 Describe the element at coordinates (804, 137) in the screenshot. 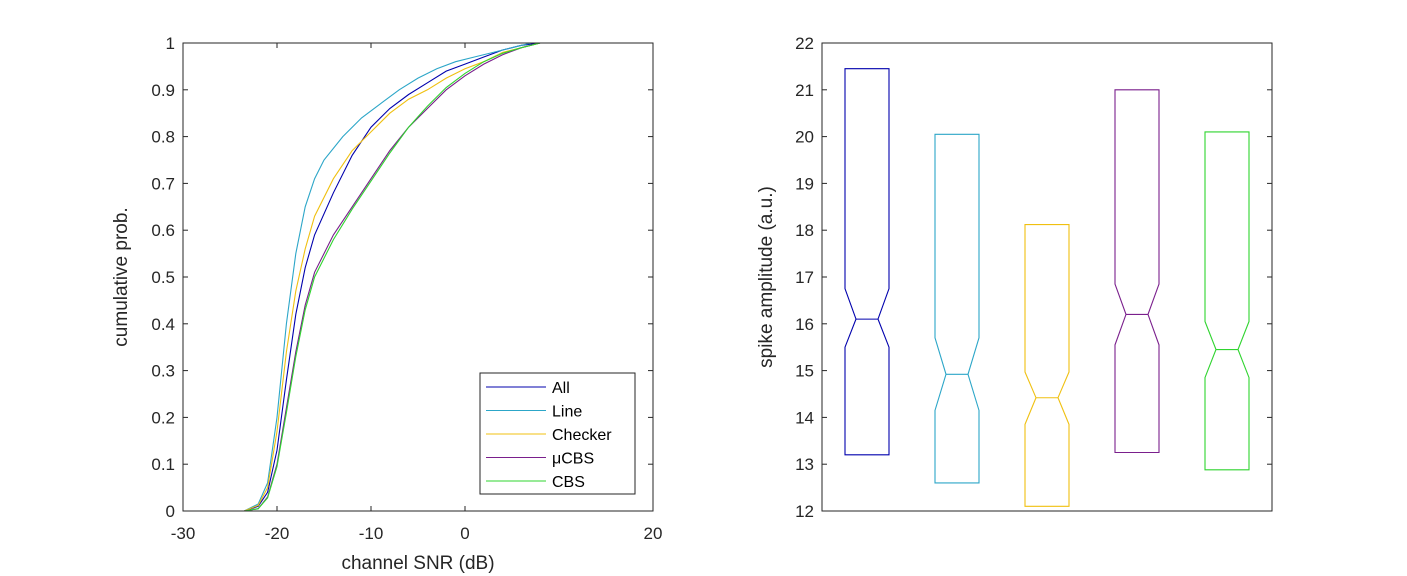

I see `y-tick-label: 20` at that location.